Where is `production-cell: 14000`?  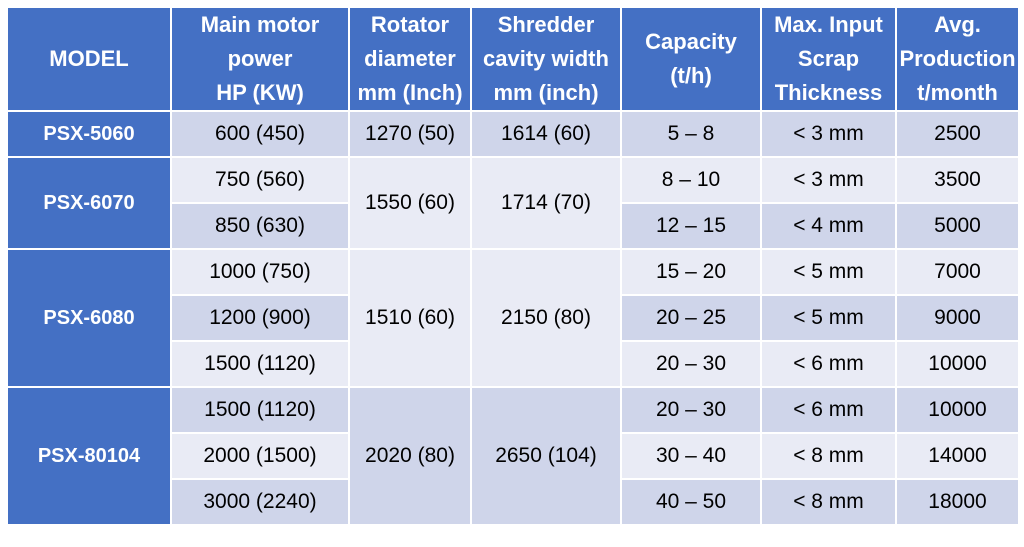
production-cell: 14000 is located at coordinates (957, 456).